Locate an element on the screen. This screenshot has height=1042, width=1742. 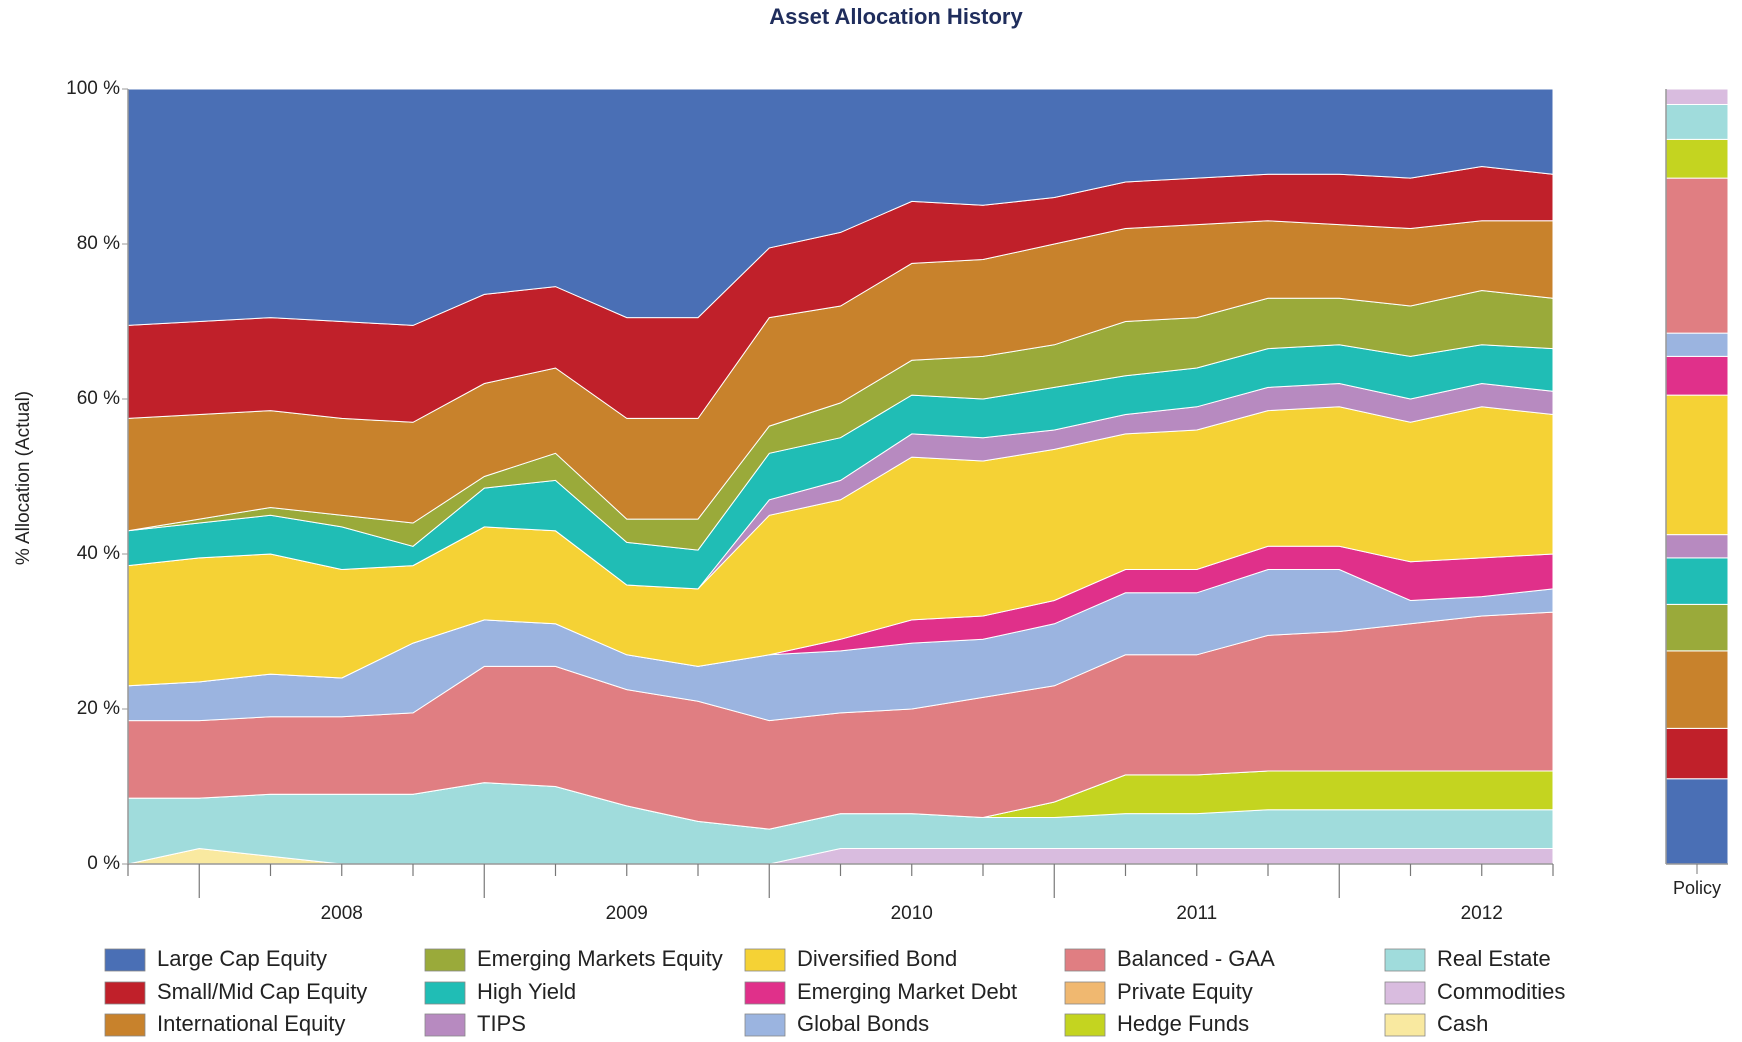
y-tick-label: 40 % is located at coordinates (98, 553).